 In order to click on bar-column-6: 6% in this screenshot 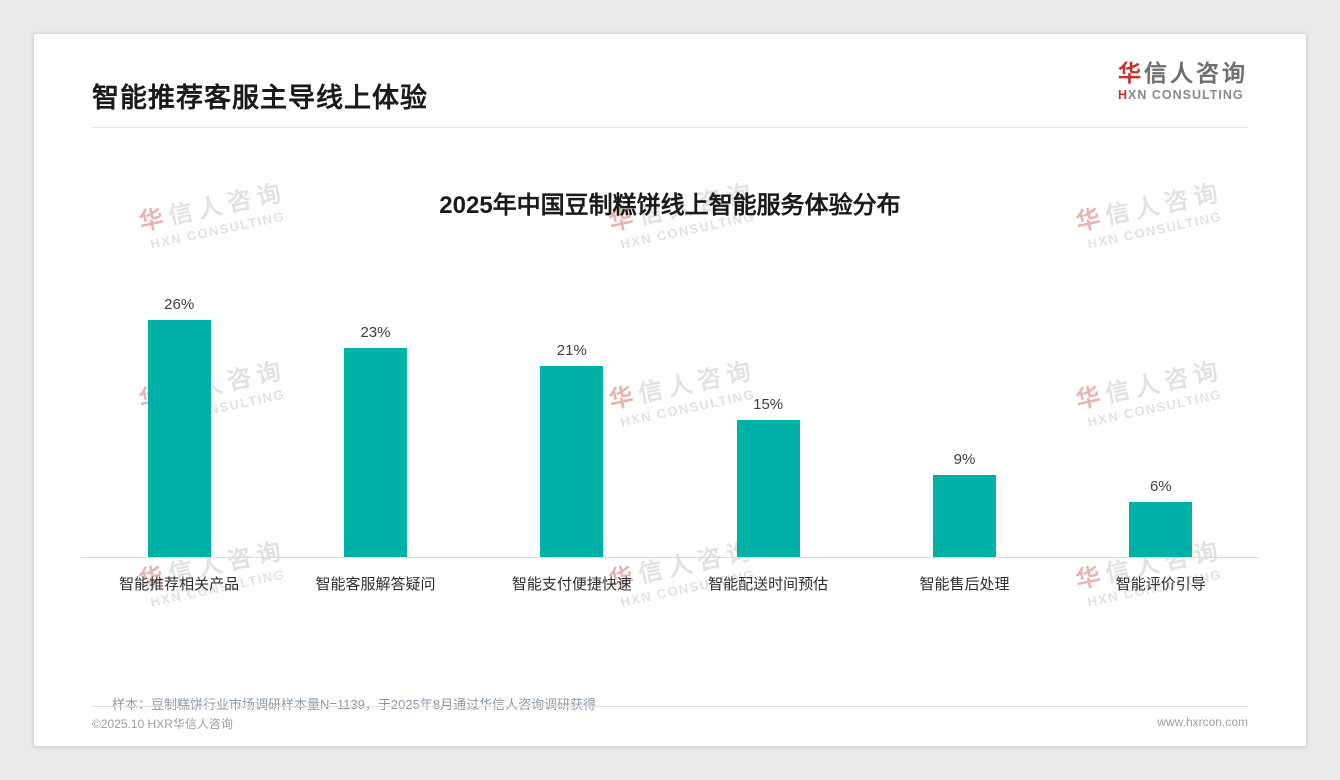, I will do `click(1161, 517)`.